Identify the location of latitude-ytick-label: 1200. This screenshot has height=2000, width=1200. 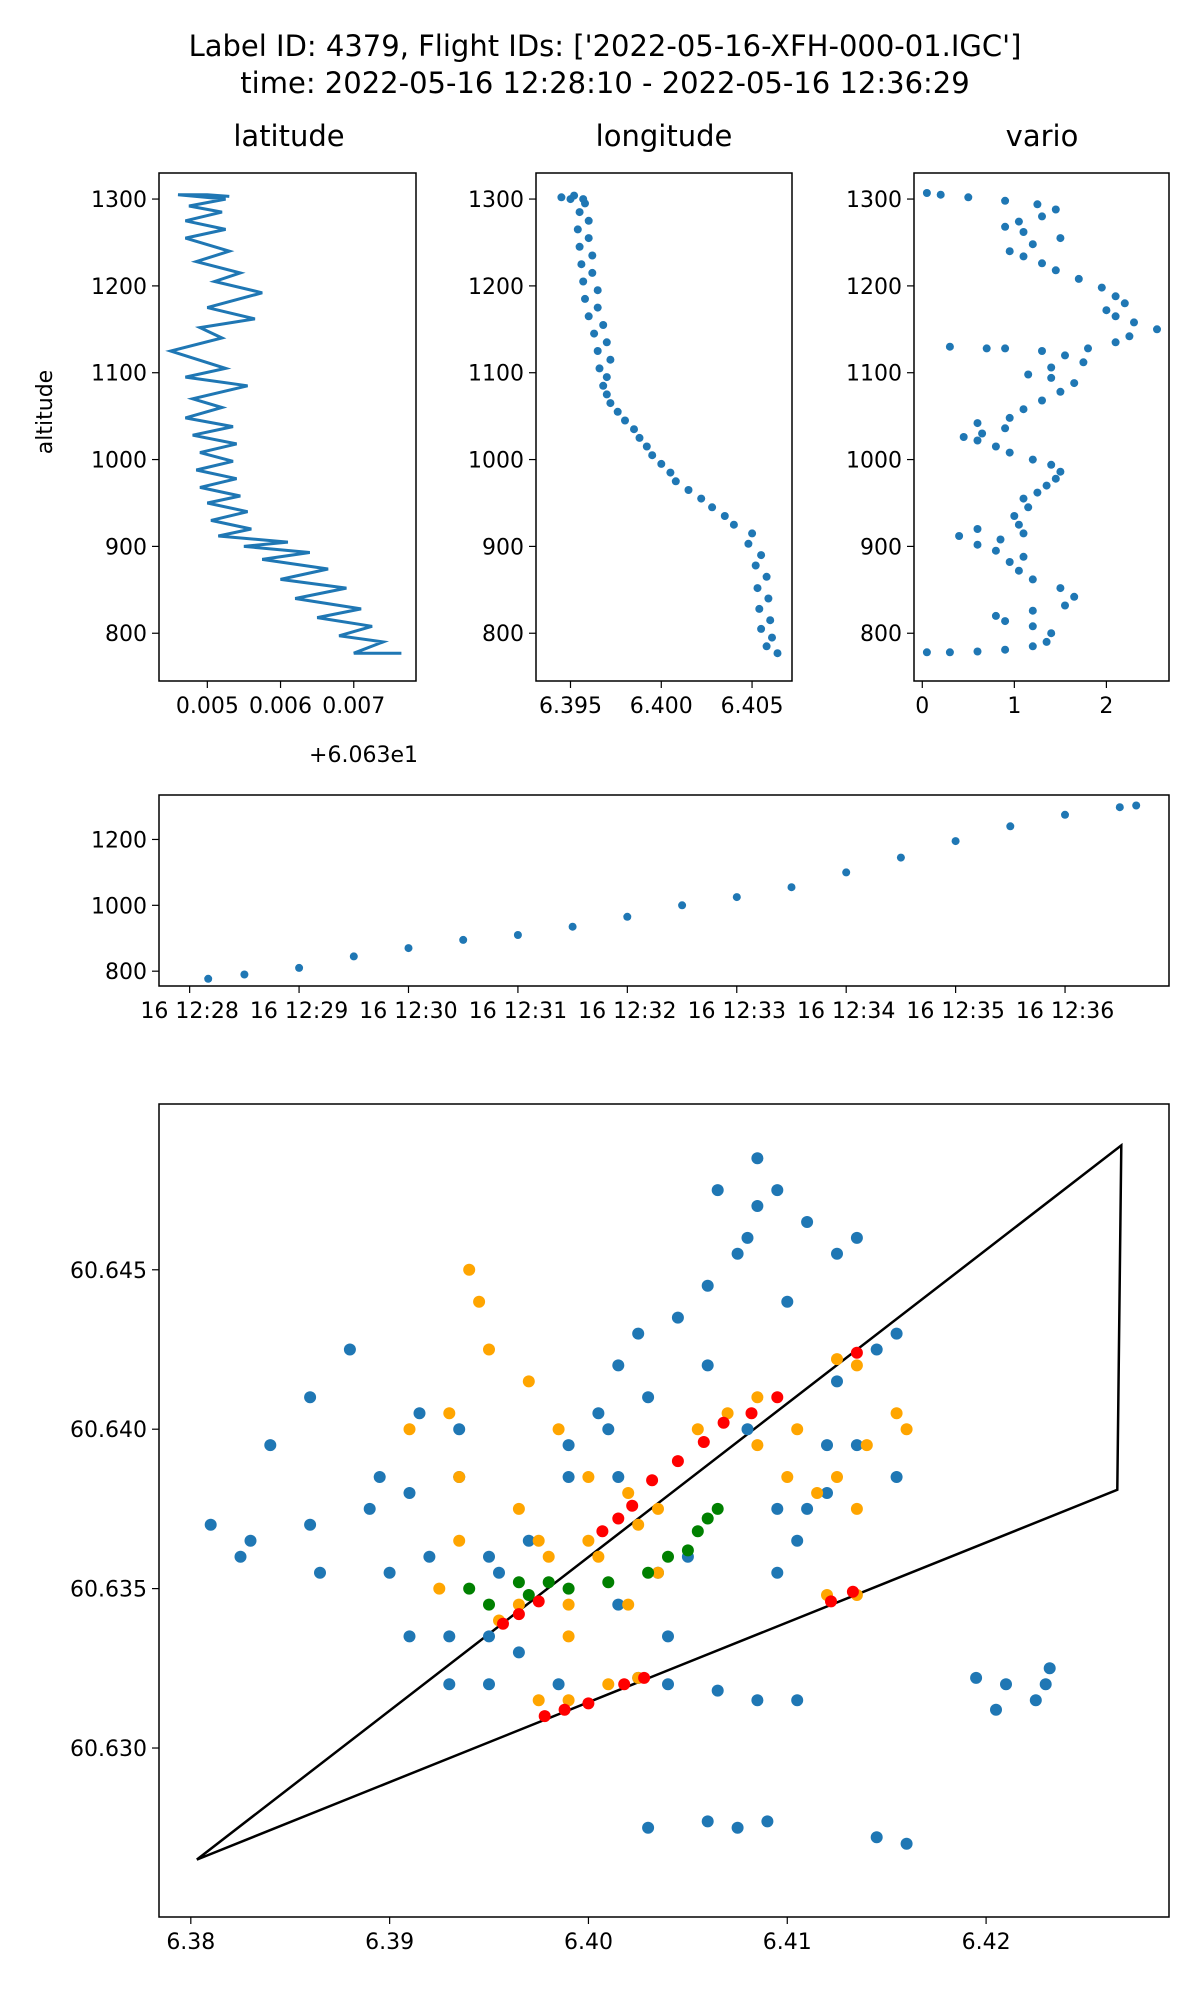
(119, 287).